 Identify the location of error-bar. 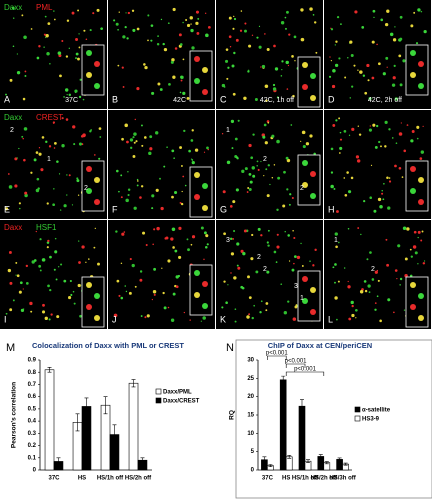
(86, 406).